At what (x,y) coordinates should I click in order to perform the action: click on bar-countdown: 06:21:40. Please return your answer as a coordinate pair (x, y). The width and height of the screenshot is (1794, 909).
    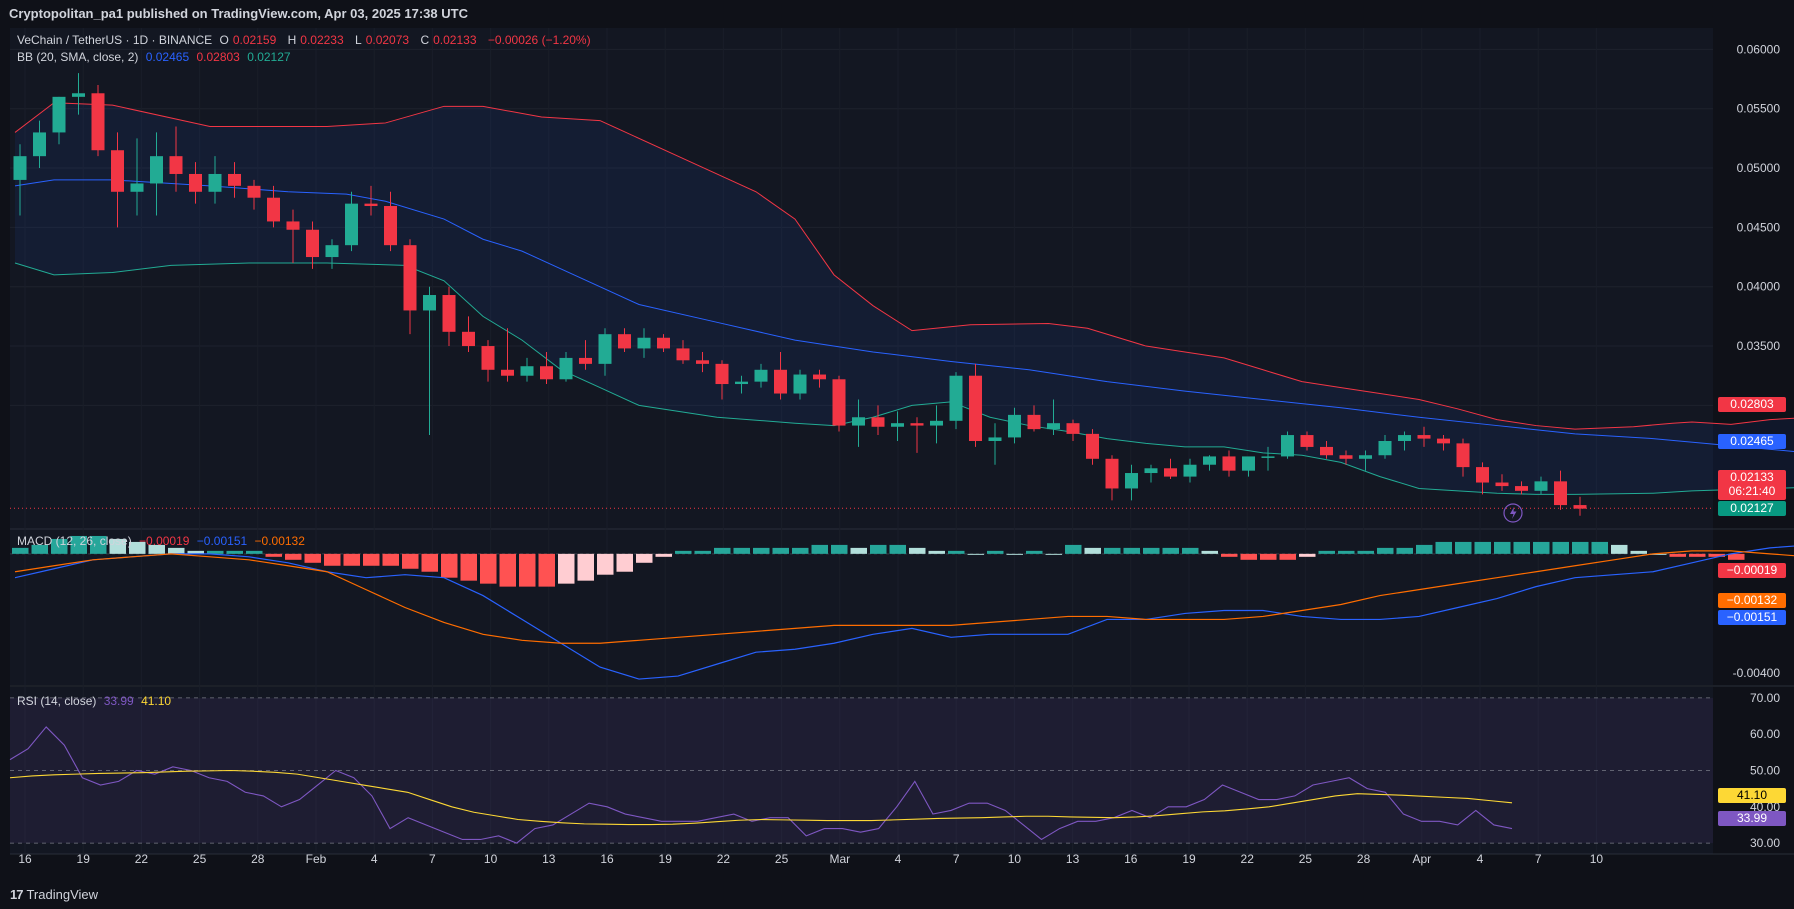
    Looking at the image, I should click on (1752, 491).